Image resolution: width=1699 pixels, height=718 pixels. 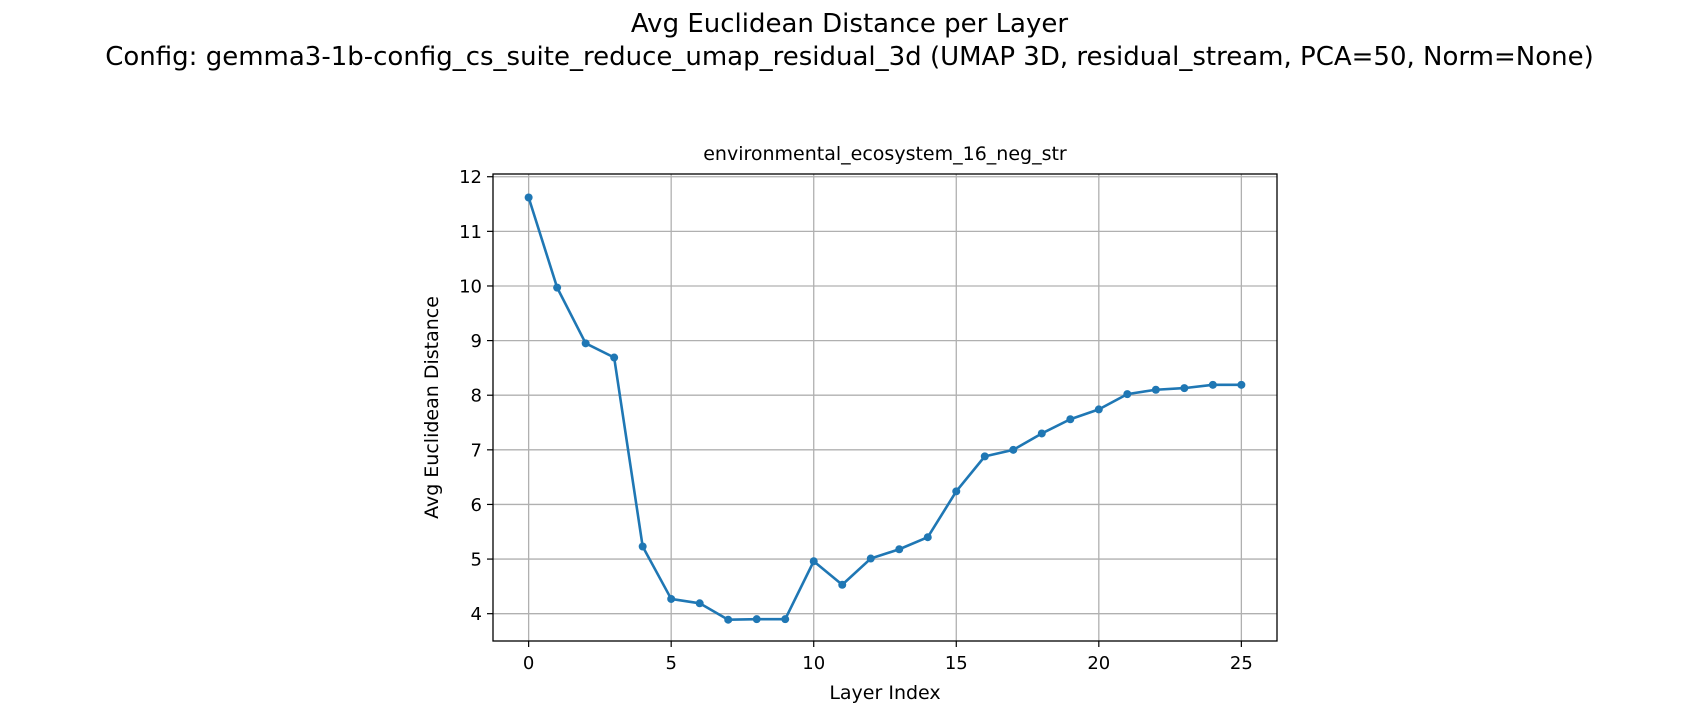 I want to click on y-tick-label: 12, so click(x=470, y=177).